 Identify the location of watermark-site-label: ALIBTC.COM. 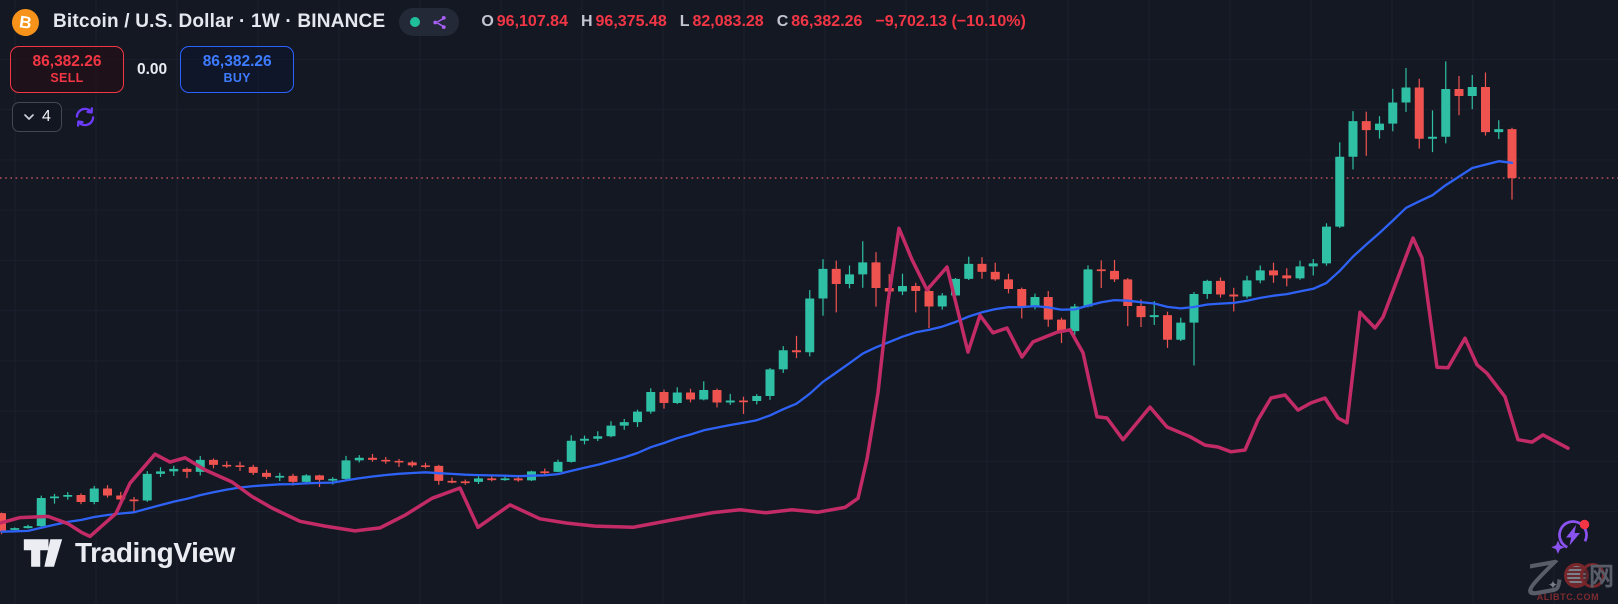
(1568, 597).